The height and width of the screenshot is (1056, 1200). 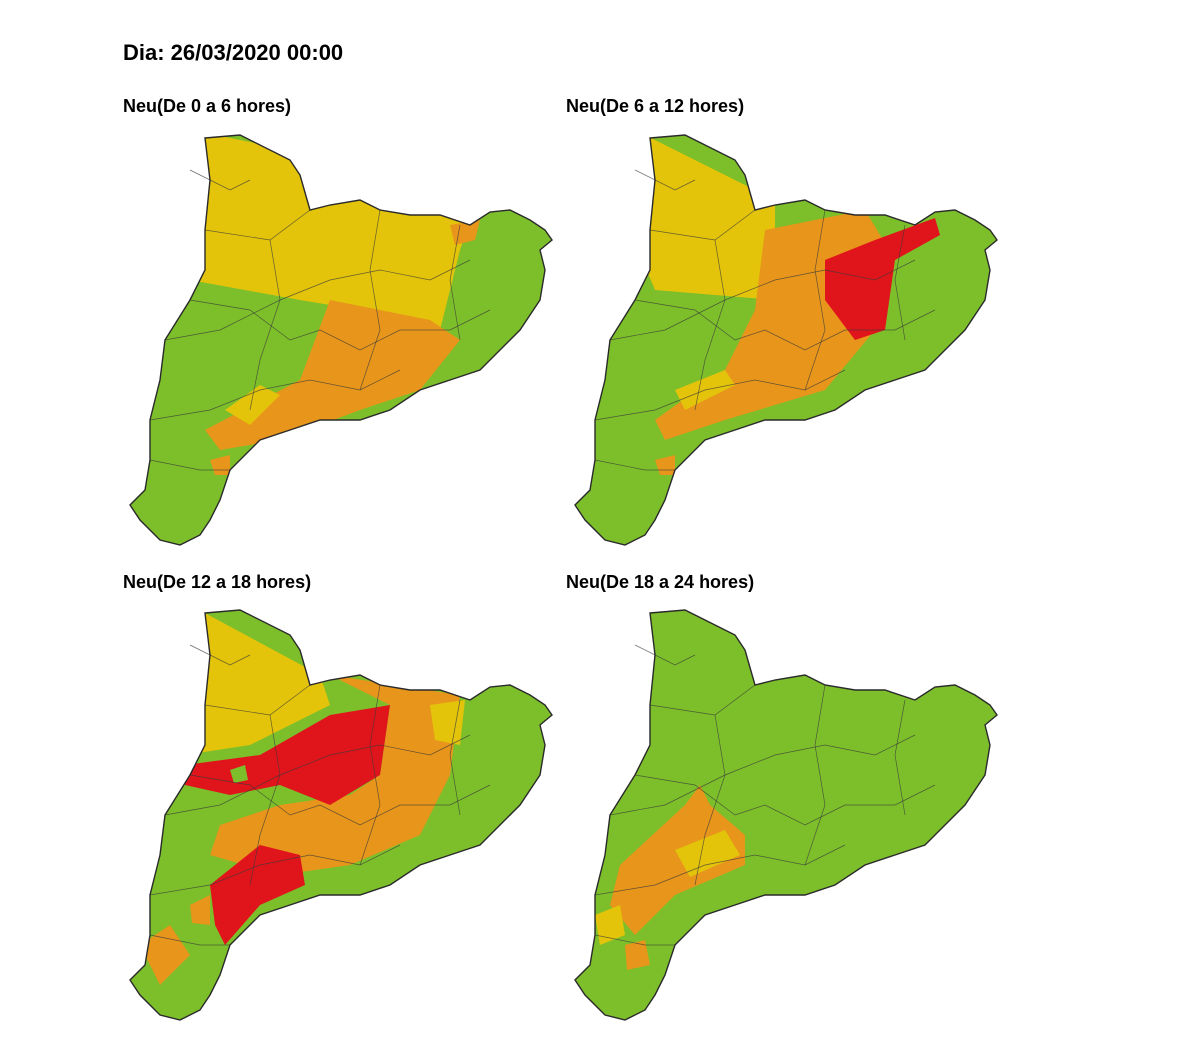 What do you see at coordinates (207, 106) in the screenshot?
I see `panel-title: Neu(De 0 a 6 hores)` at bounding box center [207, 106].